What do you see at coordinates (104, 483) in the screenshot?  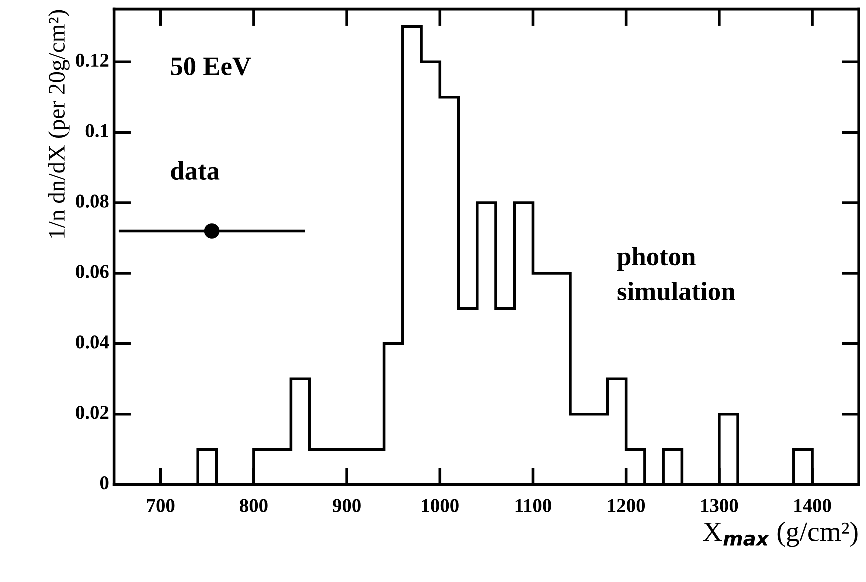 I see `y-tick-label: 0` at bounding box center [104, 483].